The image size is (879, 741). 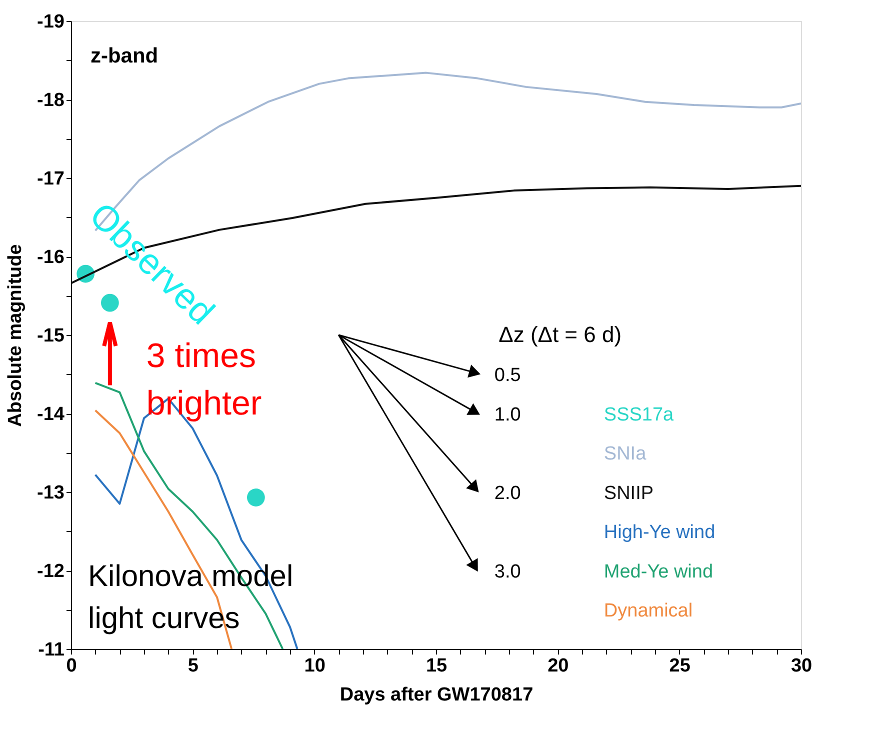 What do you see at coordinates (648, 611) in the screenshot?
I see `text: Dynamical` at bounding box center [648, 611].